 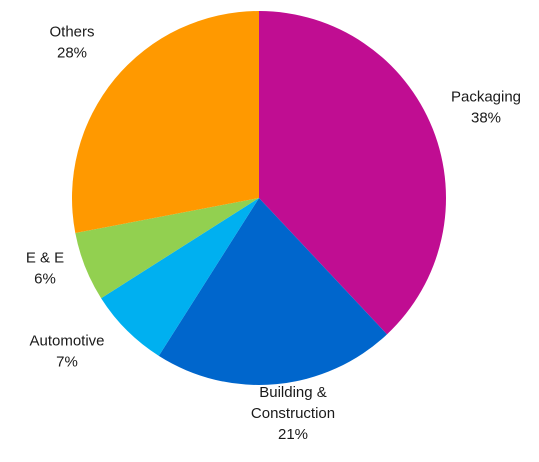 I want to click on pie-label-building-and-construction: Building & Construction 21%, so click(x=293, y=413).